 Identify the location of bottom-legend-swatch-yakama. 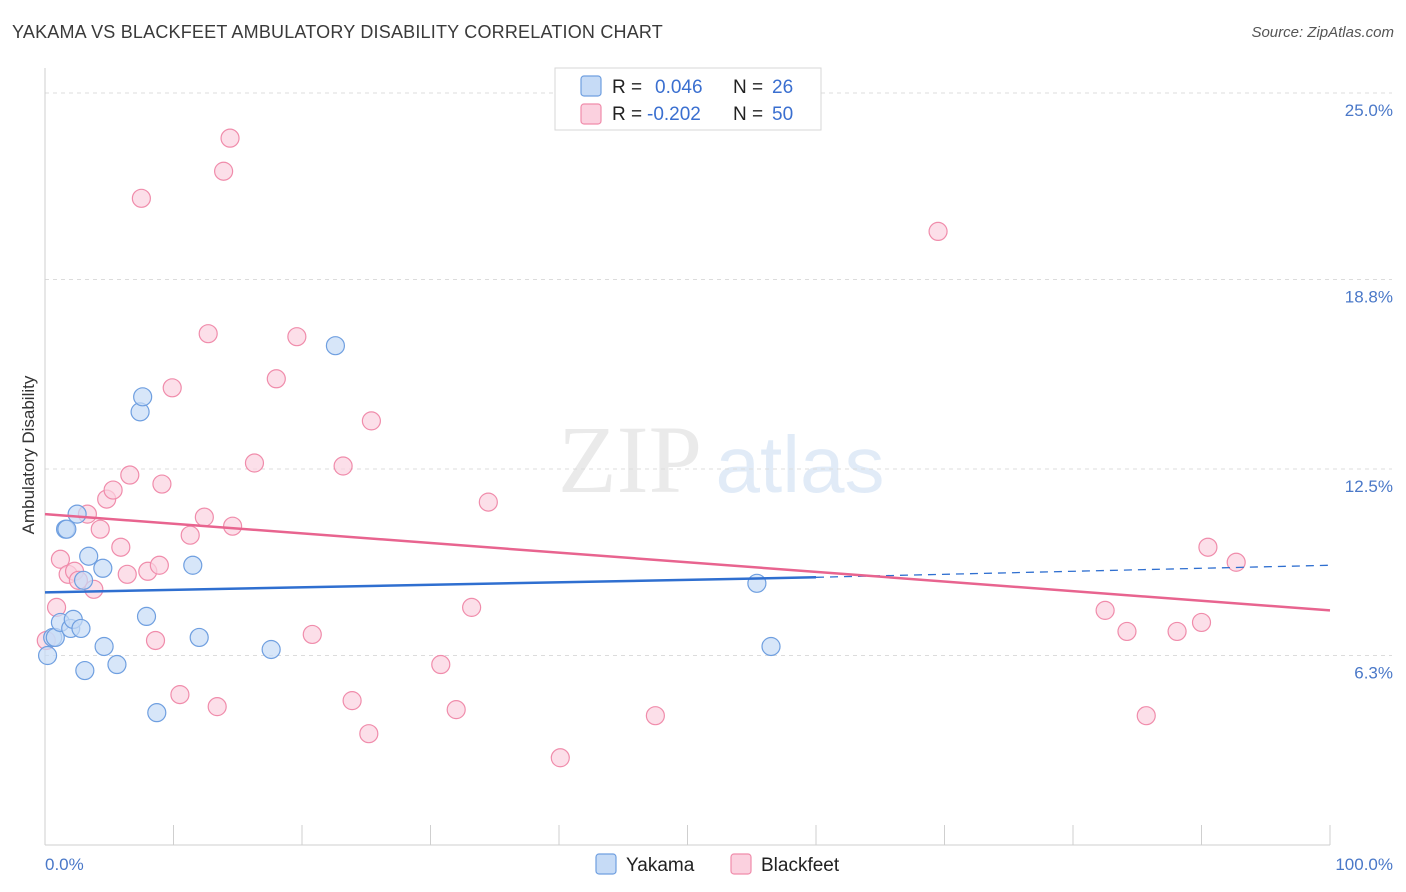
(606, 864).